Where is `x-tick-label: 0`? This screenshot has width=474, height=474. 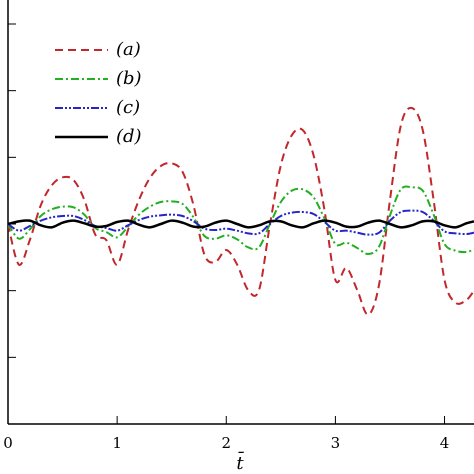
x-tick-label: 0 is located at coordinates (8, 443).